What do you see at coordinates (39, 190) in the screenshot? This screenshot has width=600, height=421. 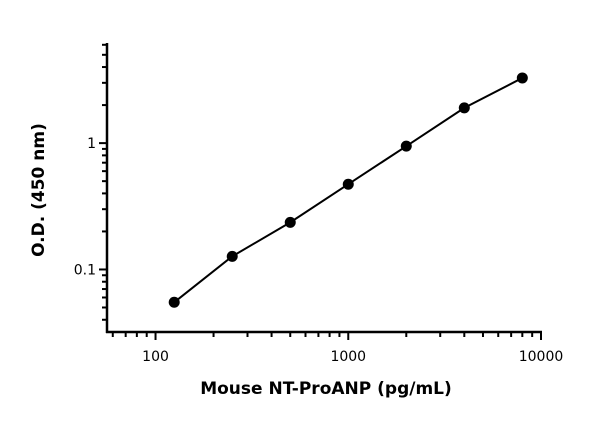 I see `y-axis-title: O.D. (450 nm)` at bounding box center [39, 190].